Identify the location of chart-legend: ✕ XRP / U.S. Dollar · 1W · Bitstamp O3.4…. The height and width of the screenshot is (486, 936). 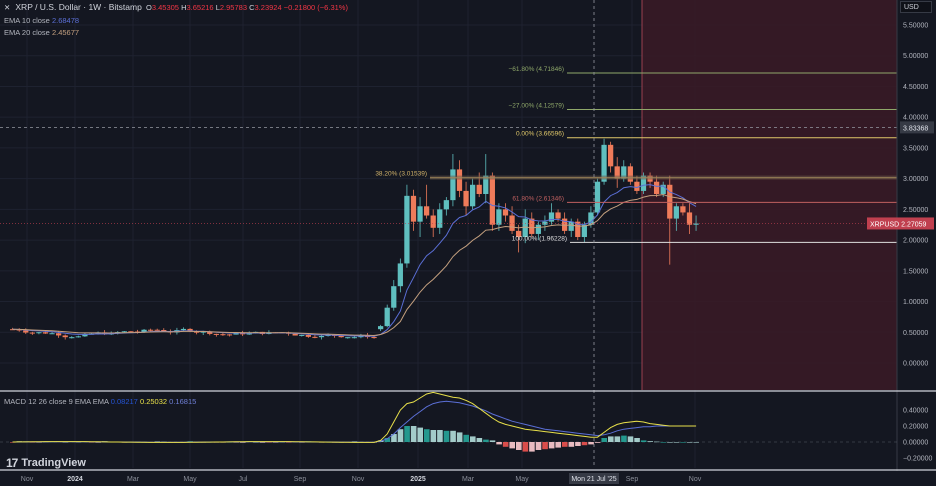
(176, 7).